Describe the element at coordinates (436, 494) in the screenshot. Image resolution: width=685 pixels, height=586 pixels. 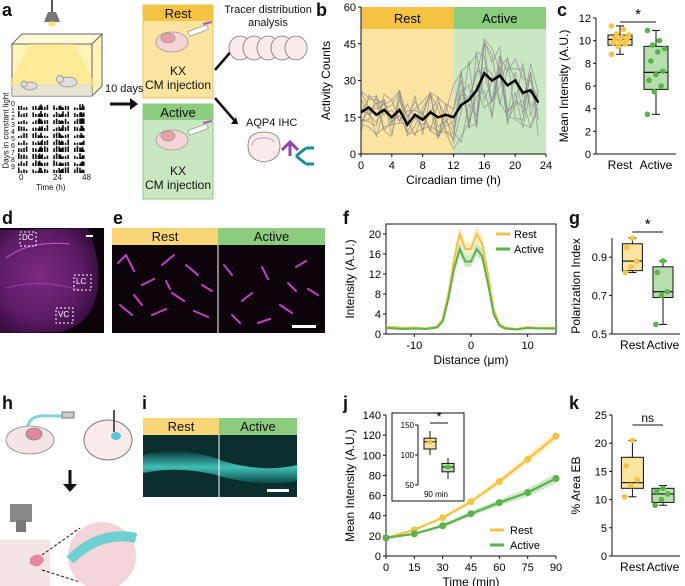
I see `inset-x-label: 90 min` at that location.